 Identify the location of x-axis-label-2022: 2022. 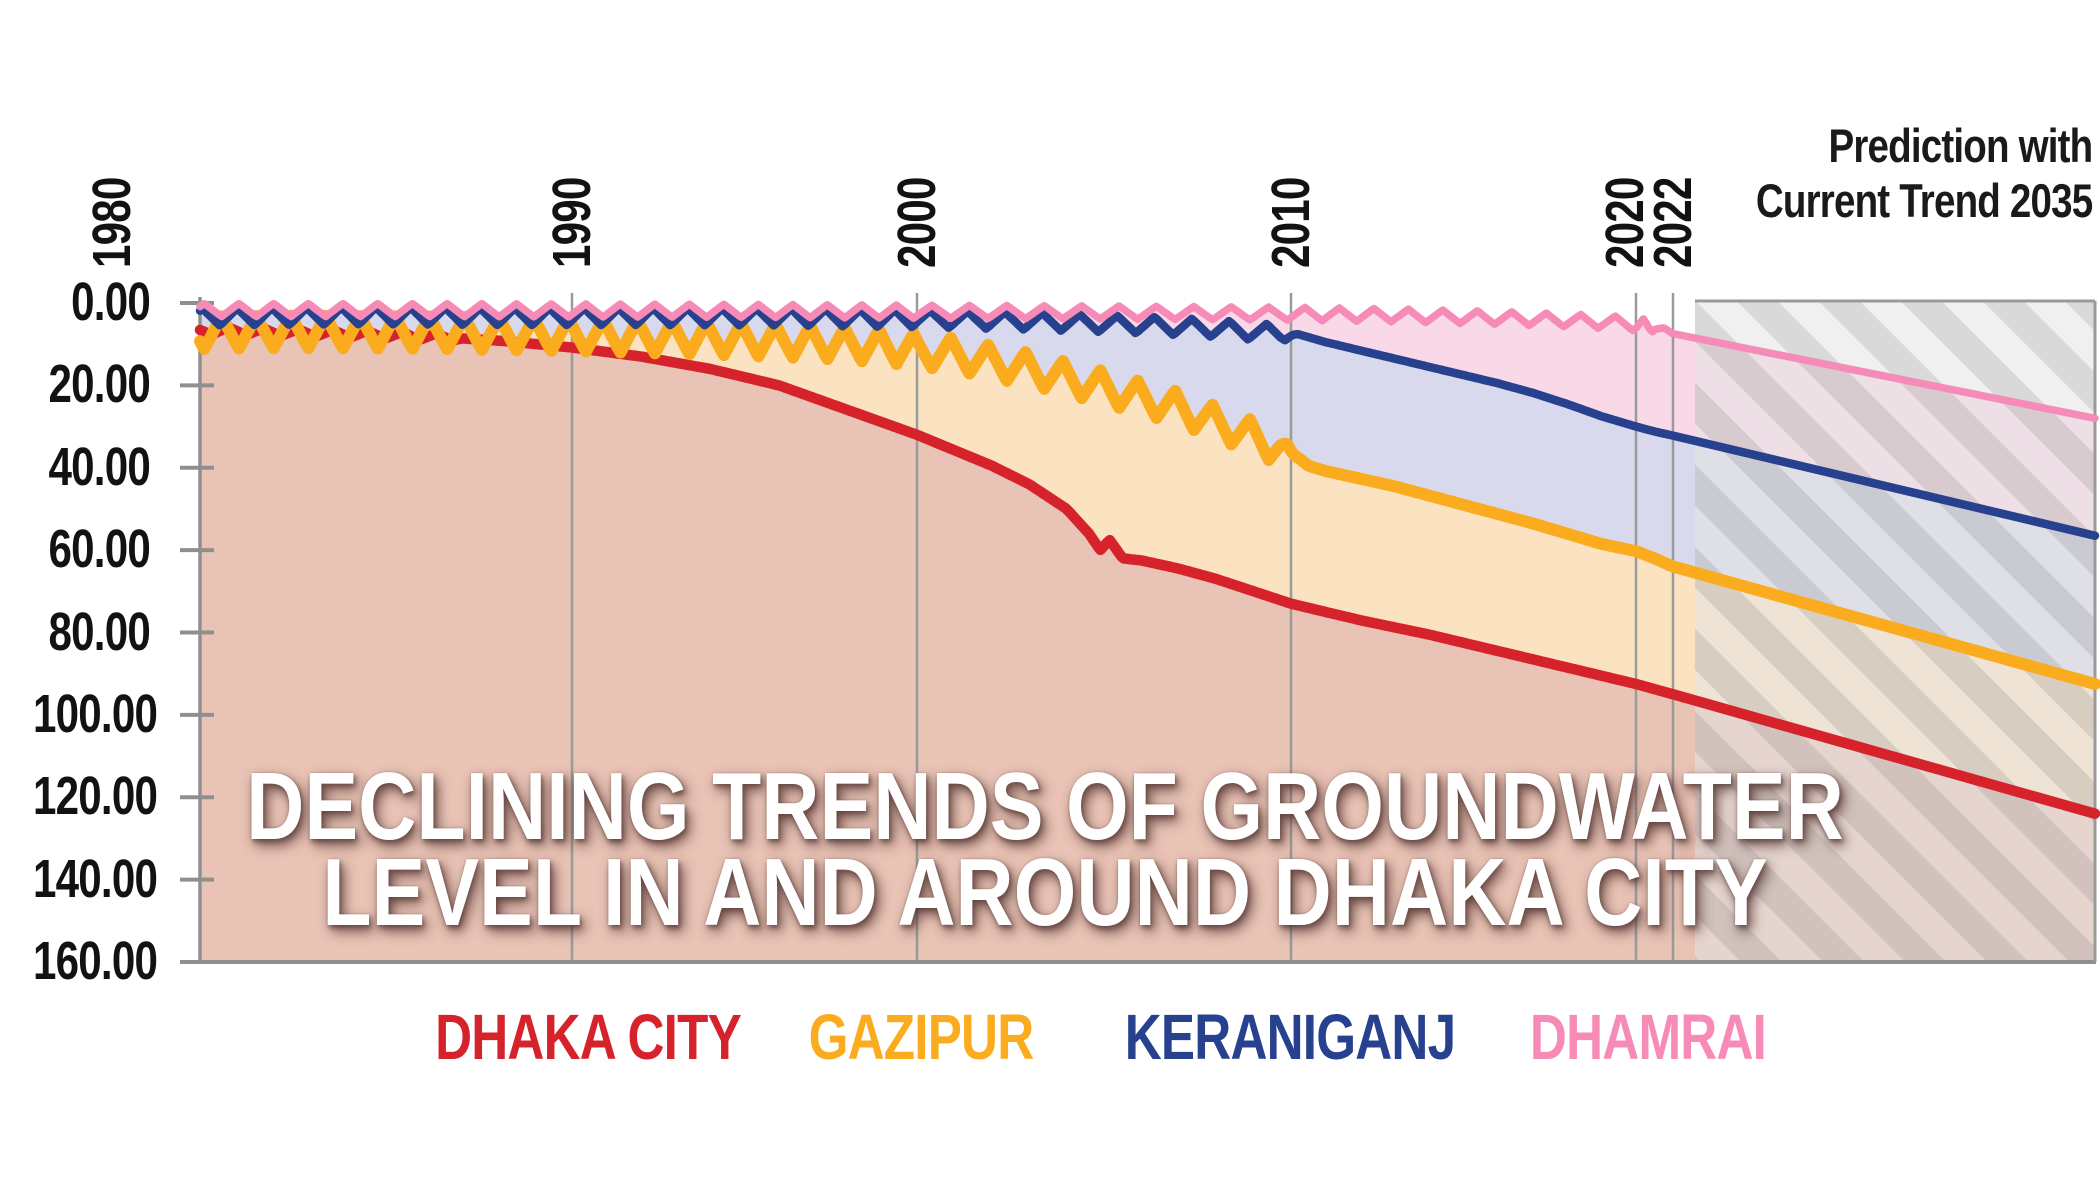
(1673, 222).